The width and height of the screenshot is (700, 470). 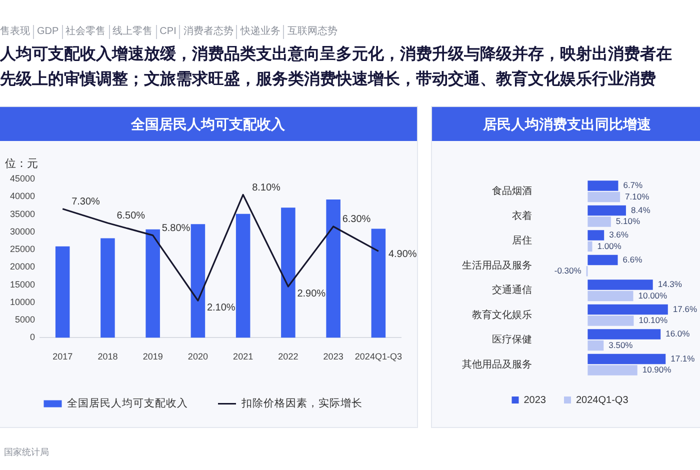 What do you see at coordinates (266, 188) in the screenshot?
I see `data-label: 8.10%` at bounding box center [266, 188].